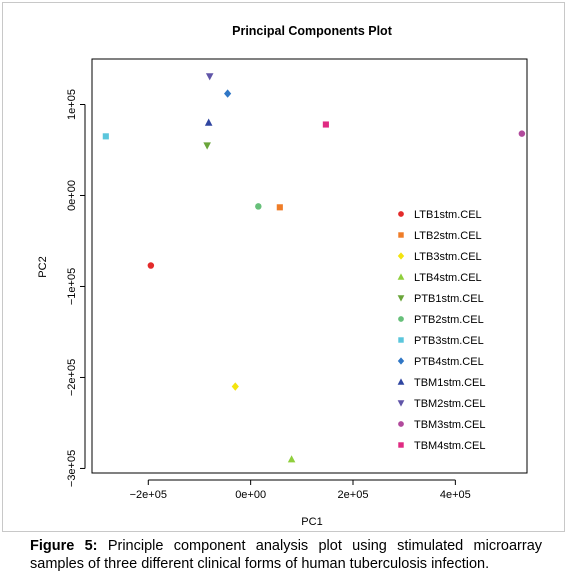 The image size is (569, 587). Describe the element at coordinates (250, 495) in the screenshot. I see `x-tick-label: 0e+00` at that location.